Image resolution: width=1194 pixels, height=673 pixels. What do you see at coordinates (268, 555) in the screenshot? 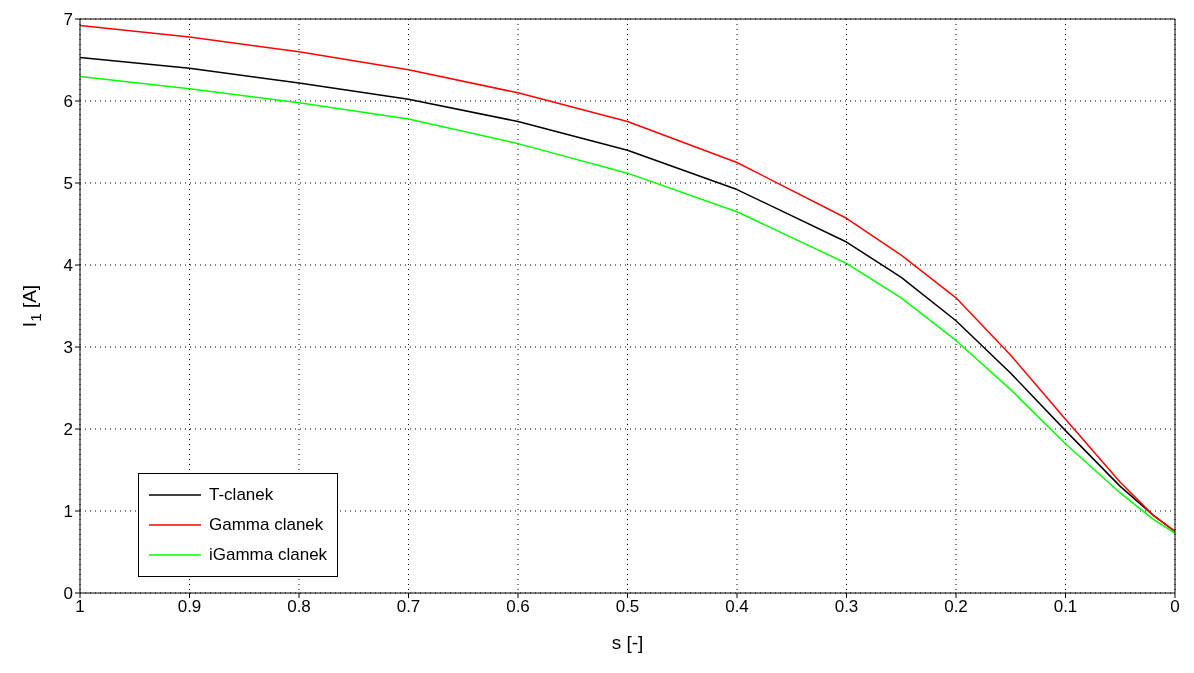
I see `legend-label: iGamma clanek` at bounding box center [268, 555].